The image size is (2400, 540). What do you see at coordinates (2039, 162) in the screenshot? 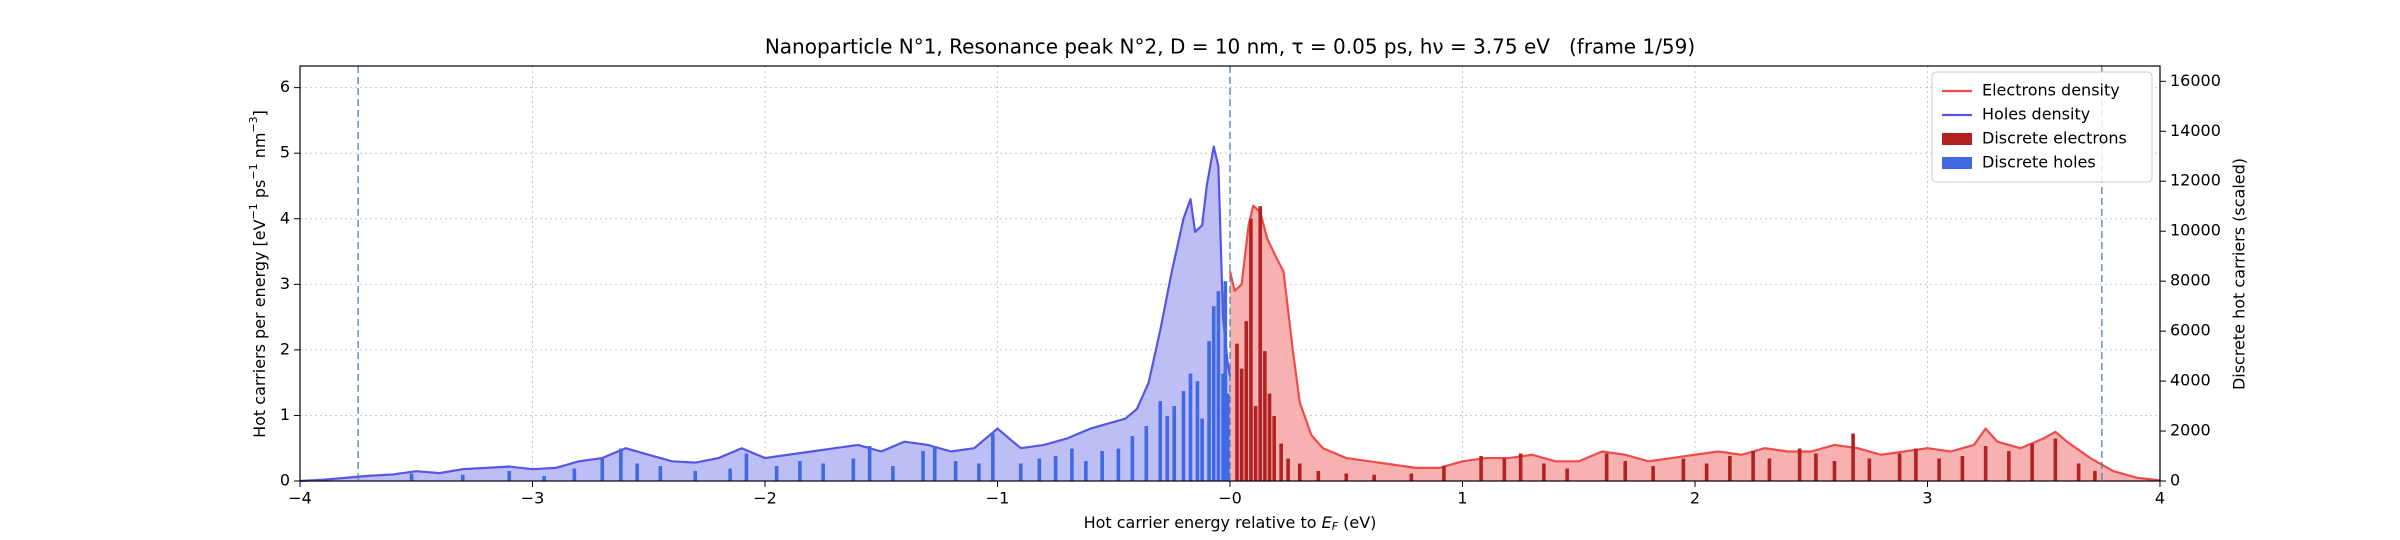
I see `legend-label: Discrete holes` at bounding box center [2039, 162].